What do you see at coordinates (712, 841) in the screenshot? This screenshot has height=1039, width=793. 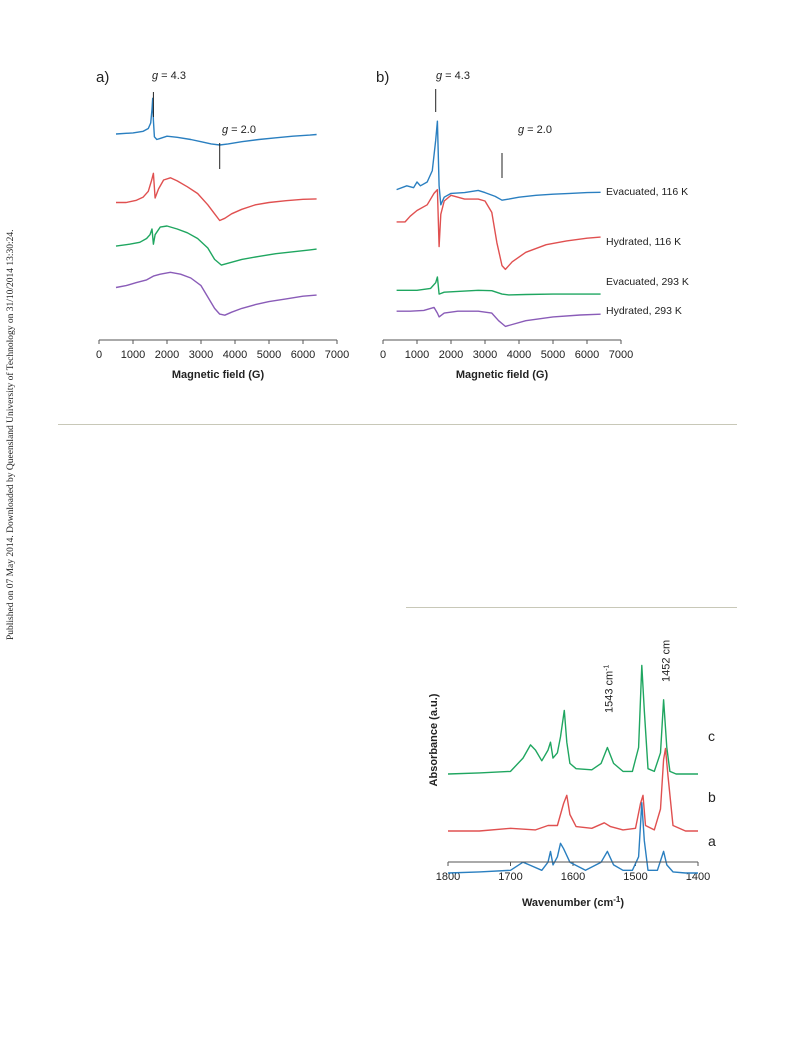 I see `series-letter-label: a` at bounding box center [712, 841].